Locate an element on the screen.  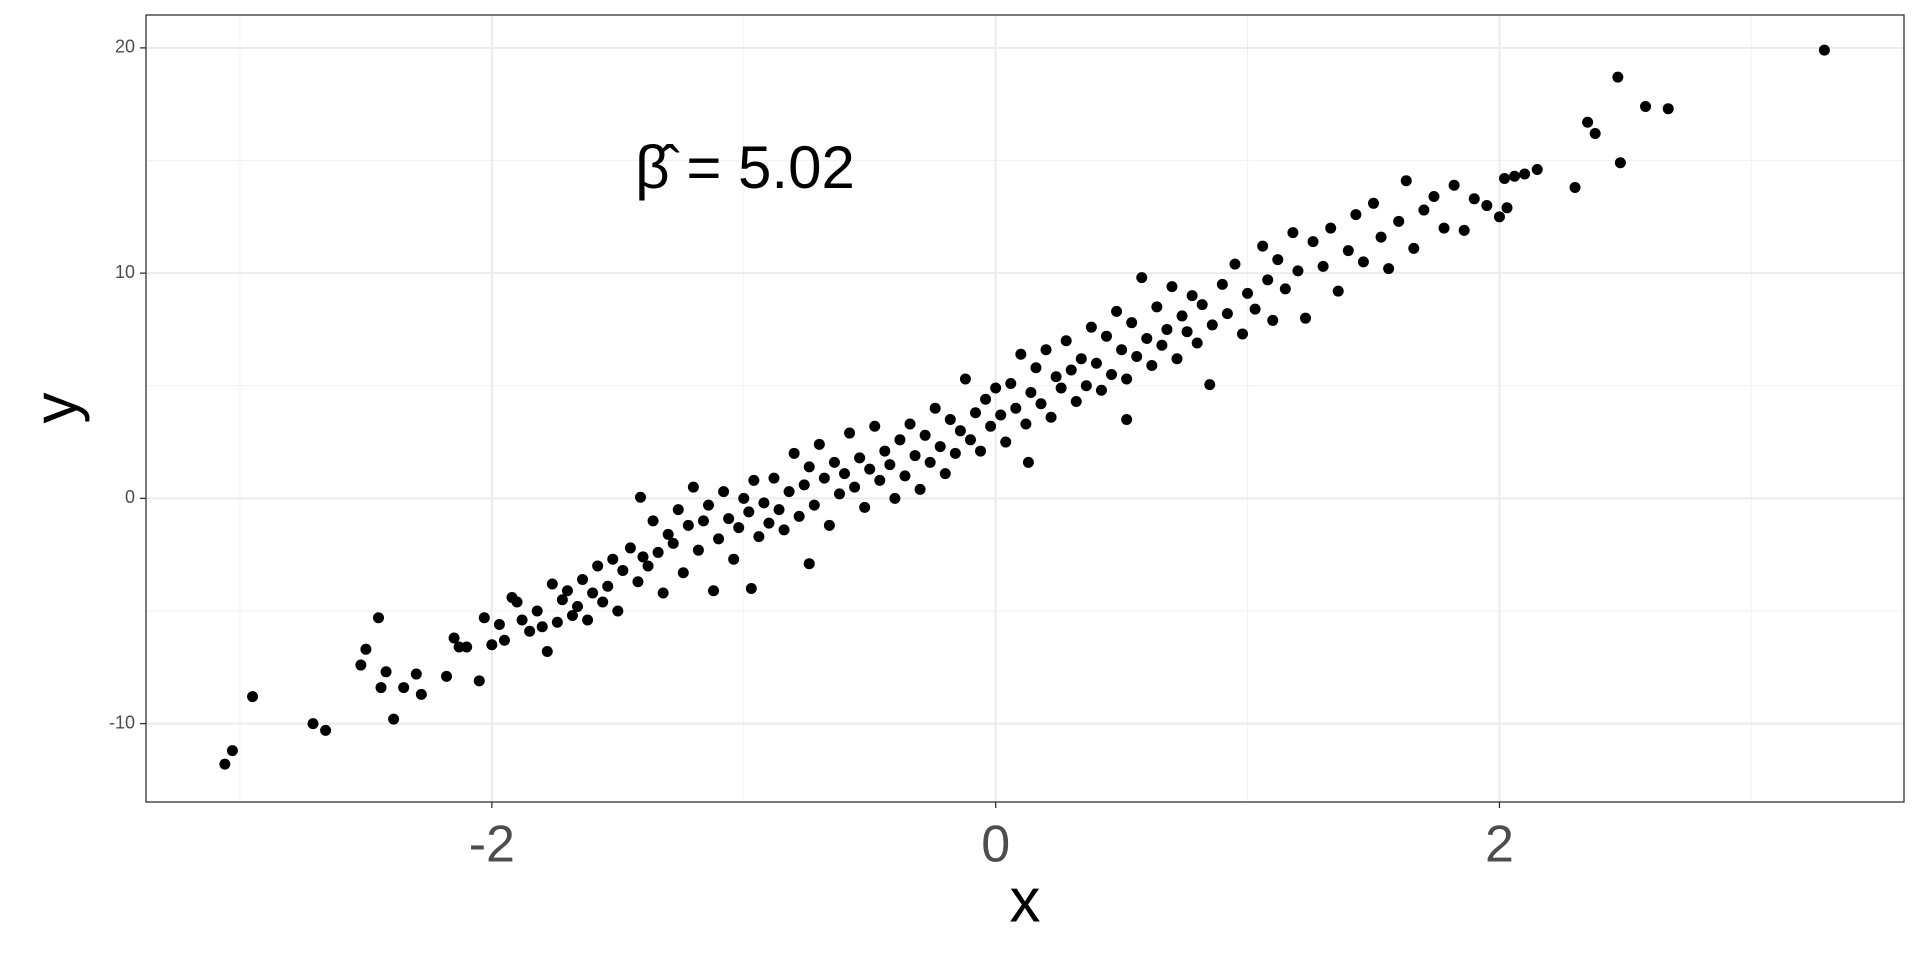
y-tick-label: 0 is located at coordinates (130, 497).